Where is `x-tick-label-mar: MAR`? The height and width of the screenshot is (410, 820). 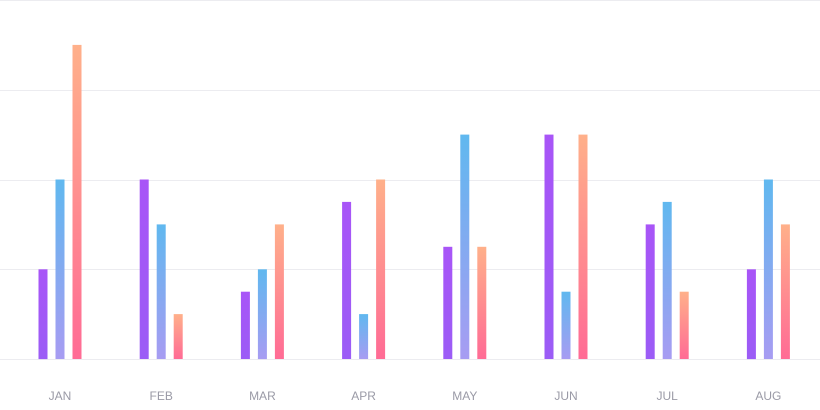 x-tick-label-mar: MAR is located at coordinates (262, 396).